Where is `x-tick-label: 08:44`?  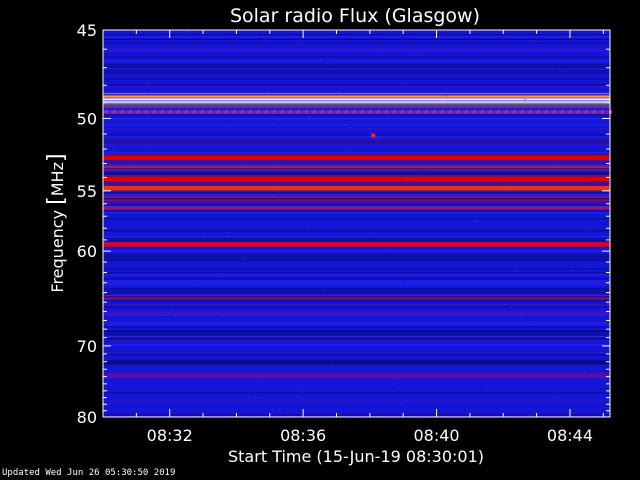
x-tick-label: 08:44 is located at coordinates (570, 435).